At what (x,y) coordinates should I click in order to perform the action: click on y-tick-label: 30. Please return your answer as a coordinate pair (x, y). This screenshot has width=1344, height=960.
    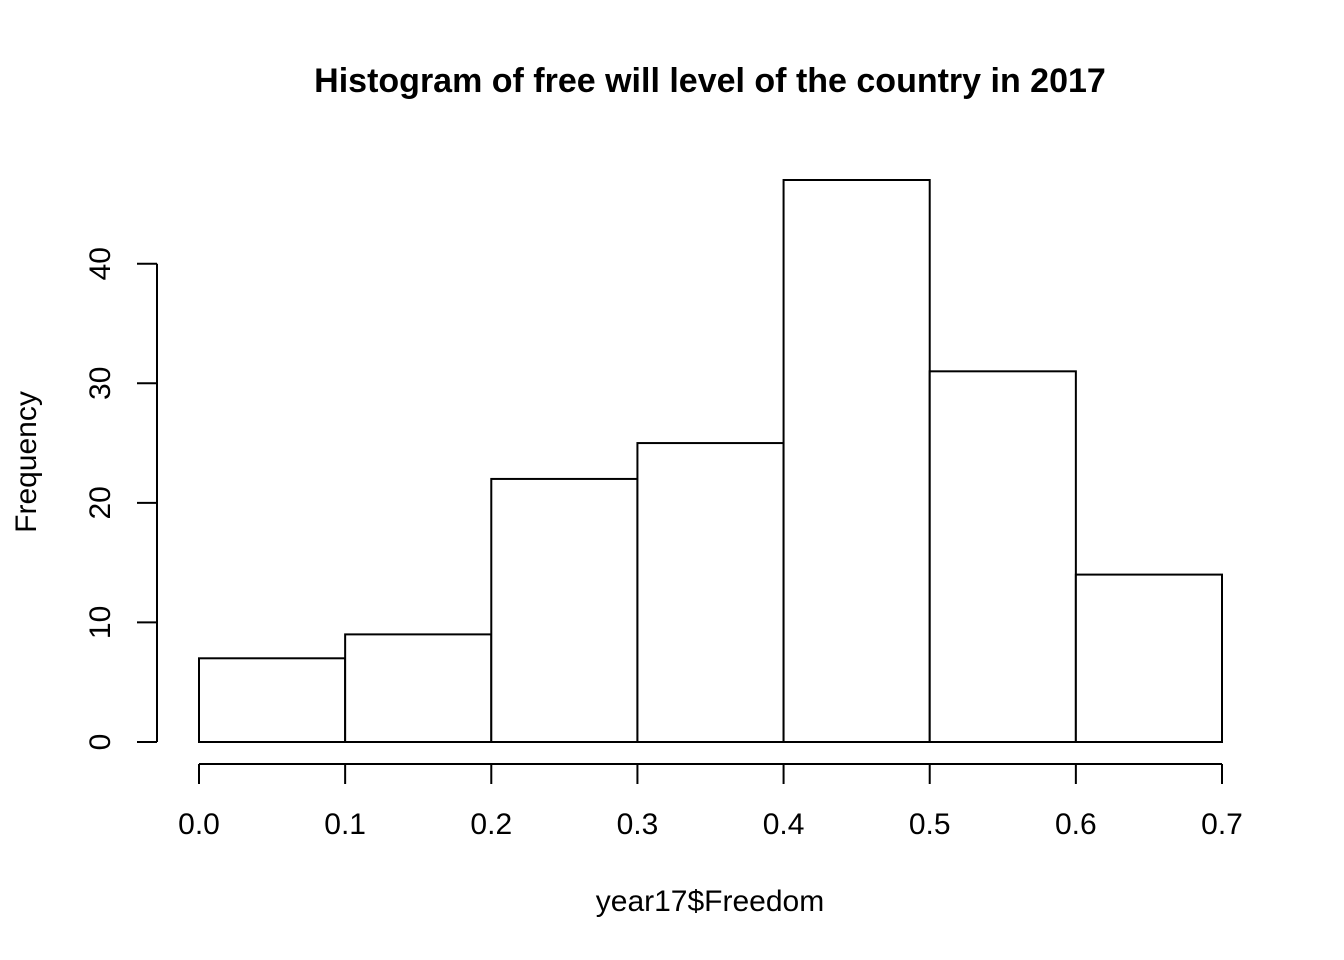
    Looking at the image, I should click on (100, 383).